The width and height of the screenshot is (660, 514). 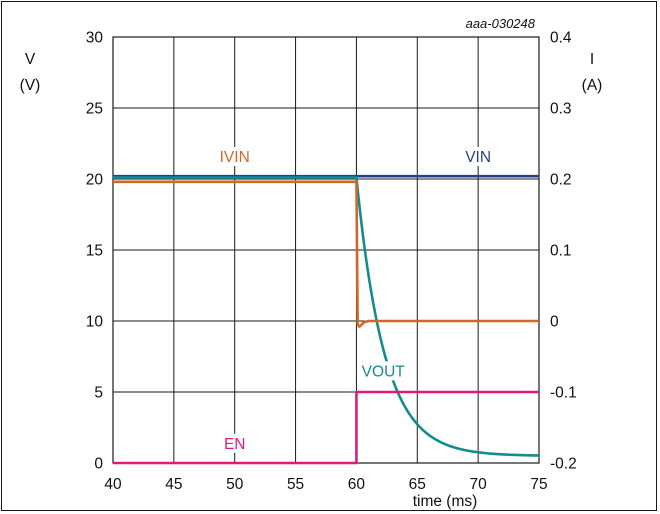 I want to click on right-y-tick-label: 0.4, so click(x=561, y=38).